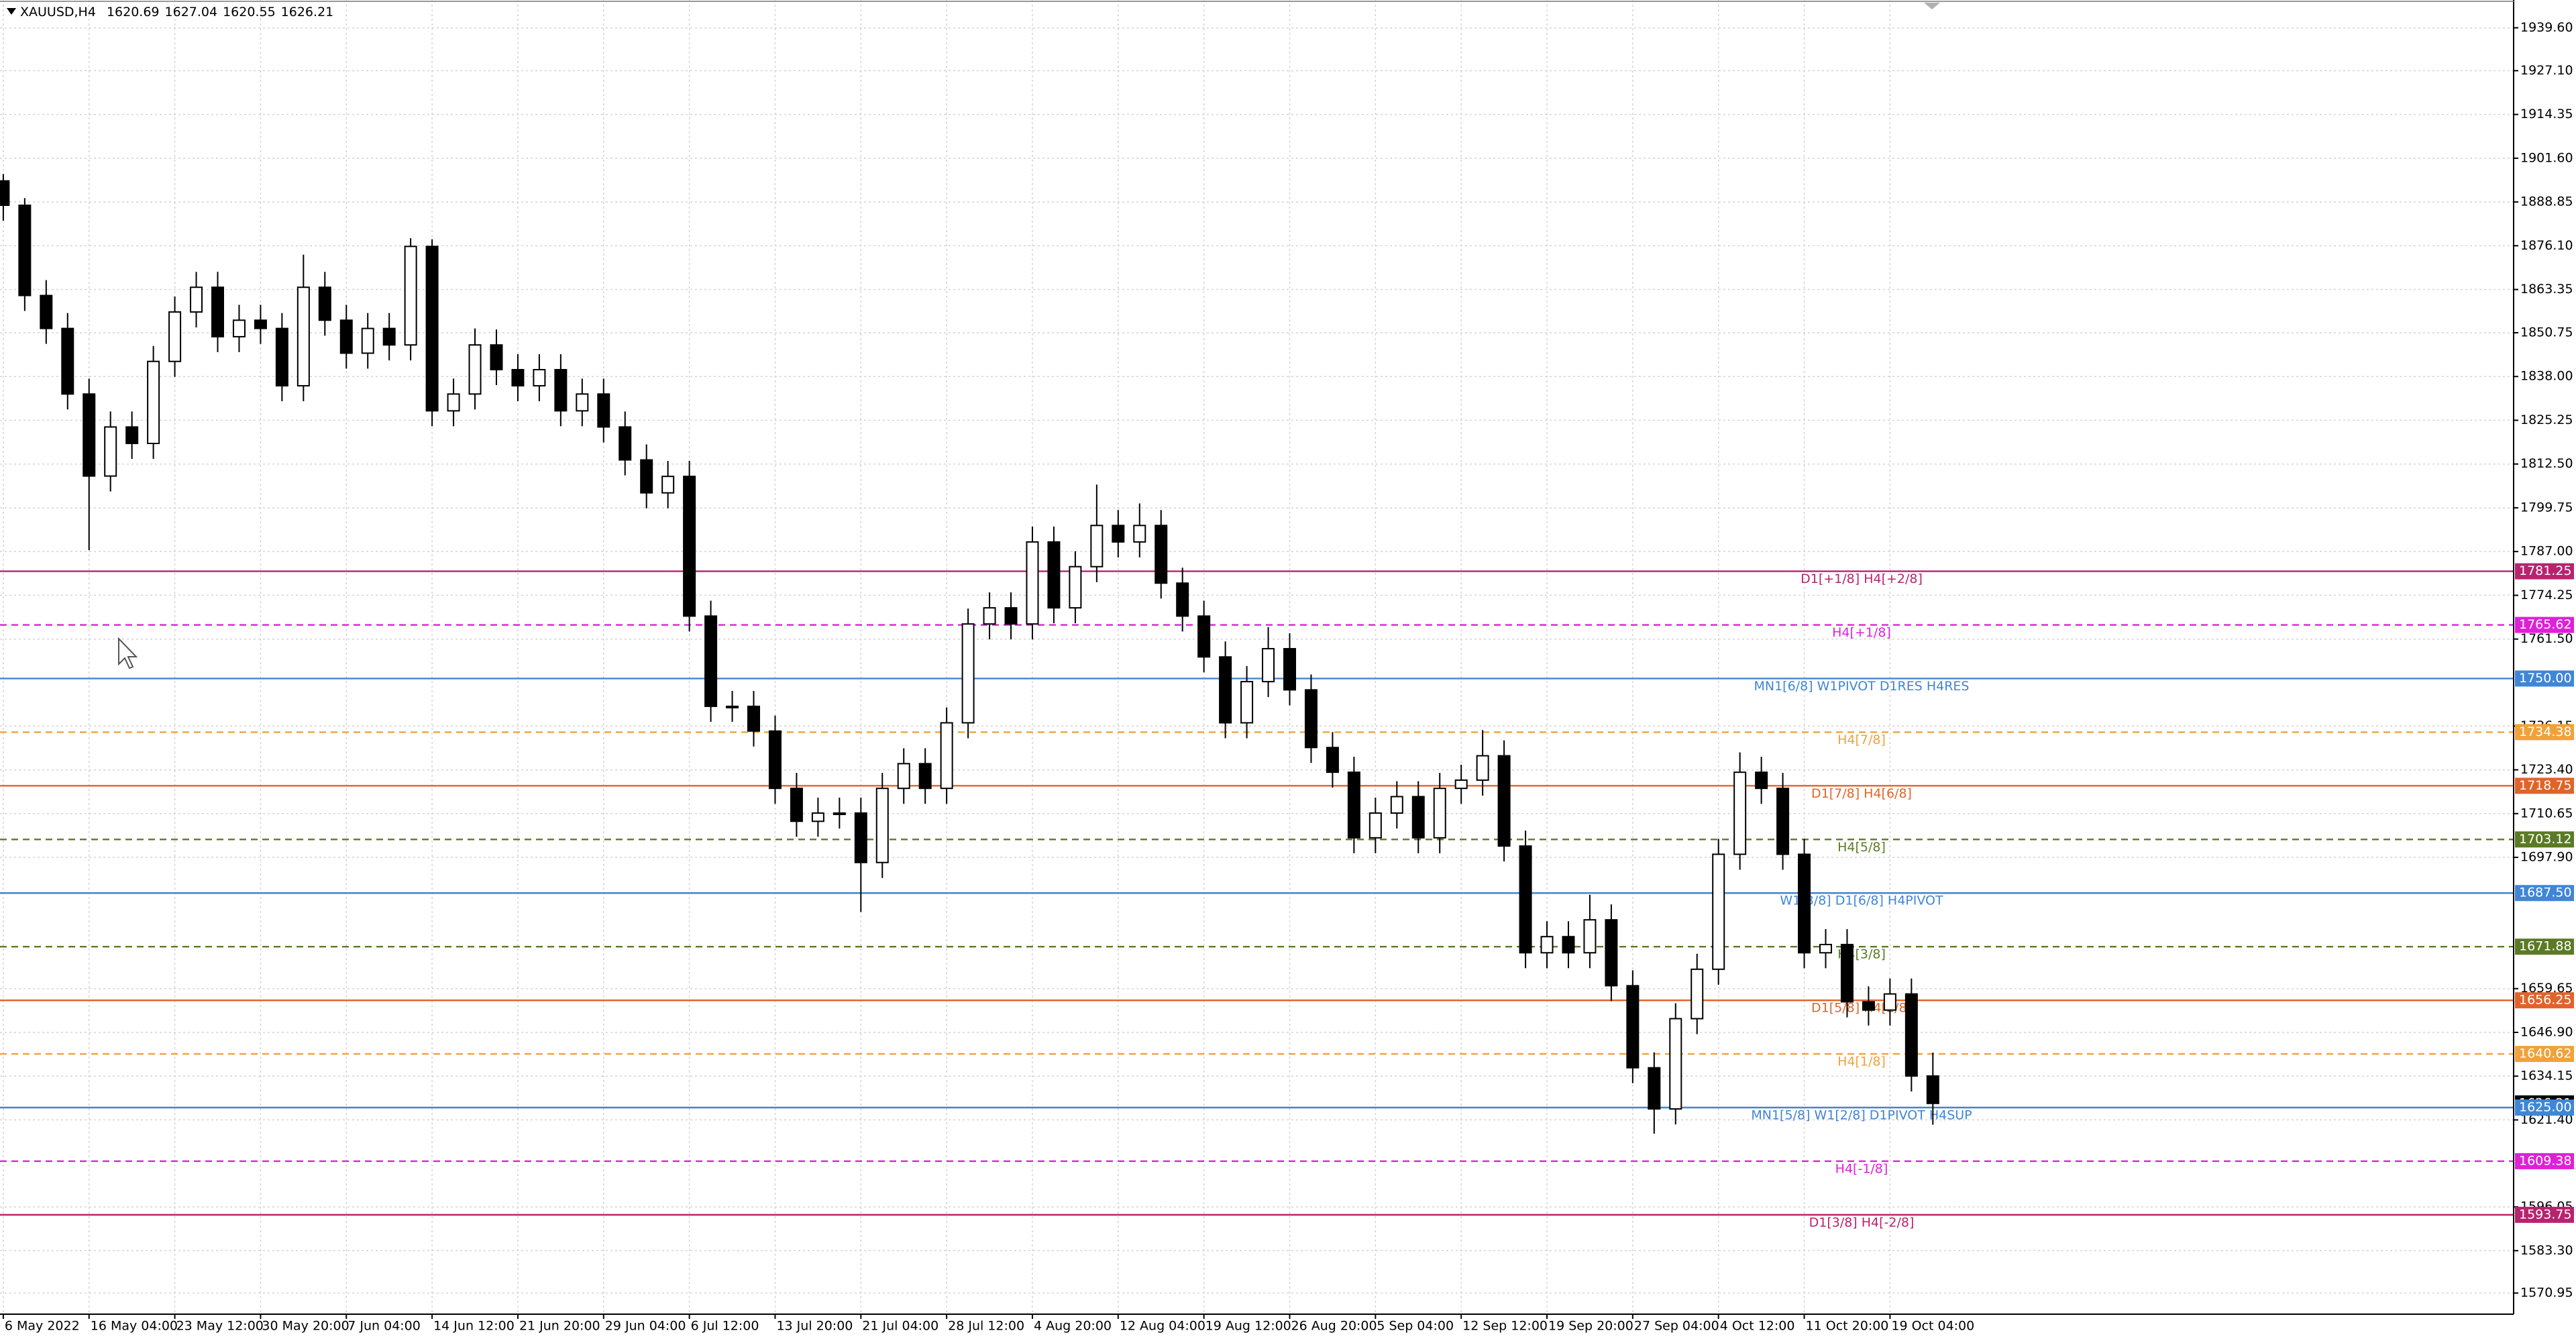  Describe the element at coordinates (305, 1326) in the screenshot. I see `x-tick-label: 30 May 20:00` at that location.